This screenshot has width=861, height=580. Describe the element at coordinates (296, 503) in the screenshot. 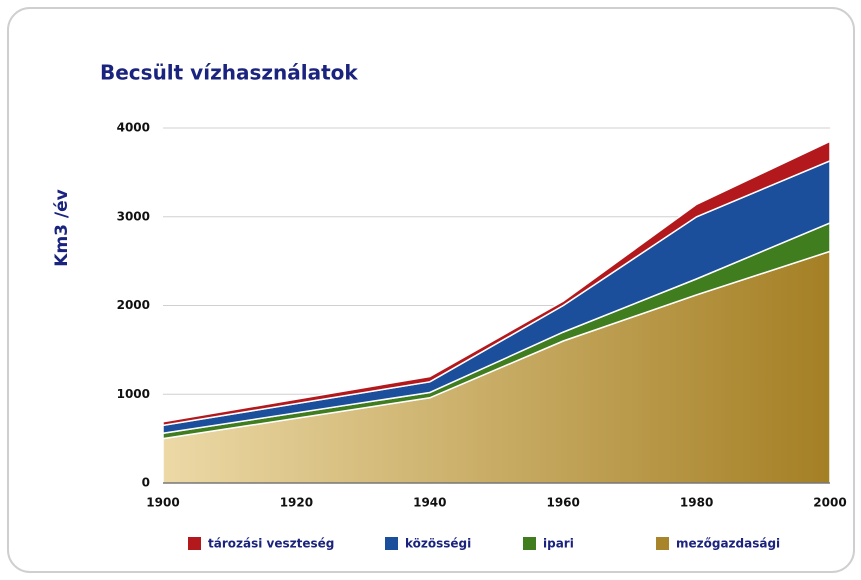

I see `x-tick-label: 1920` at that location.